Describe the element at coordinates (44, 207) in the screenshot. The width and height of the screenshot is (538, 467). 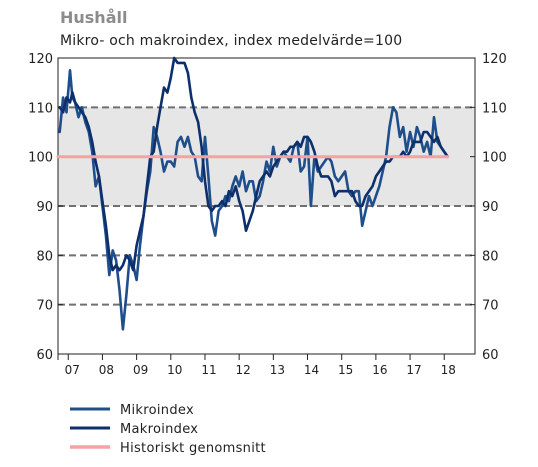
I see `y-tick-label-left: 90` at that location.